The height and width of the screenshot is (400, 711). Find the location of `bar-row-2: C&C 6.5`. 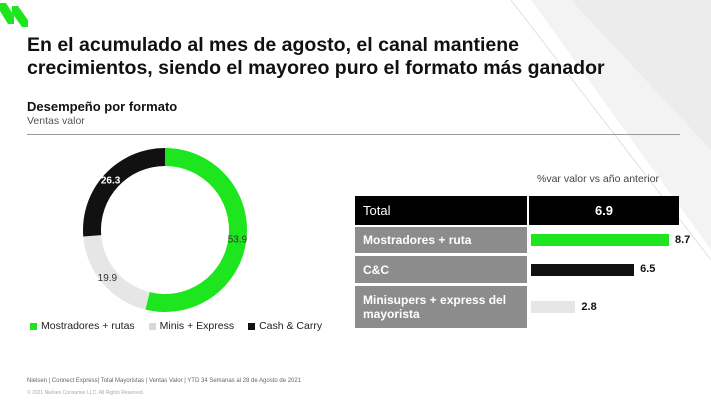

bar-row-2: C&C 6.5 is located at coordinates (525, 269).